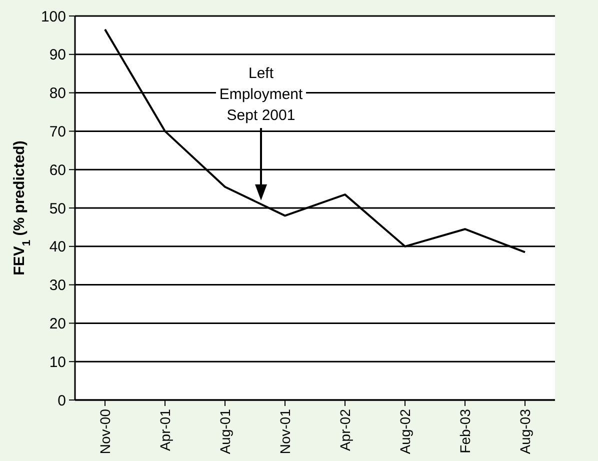  I want to click on y-tick-label: 10, so click(57, 362).